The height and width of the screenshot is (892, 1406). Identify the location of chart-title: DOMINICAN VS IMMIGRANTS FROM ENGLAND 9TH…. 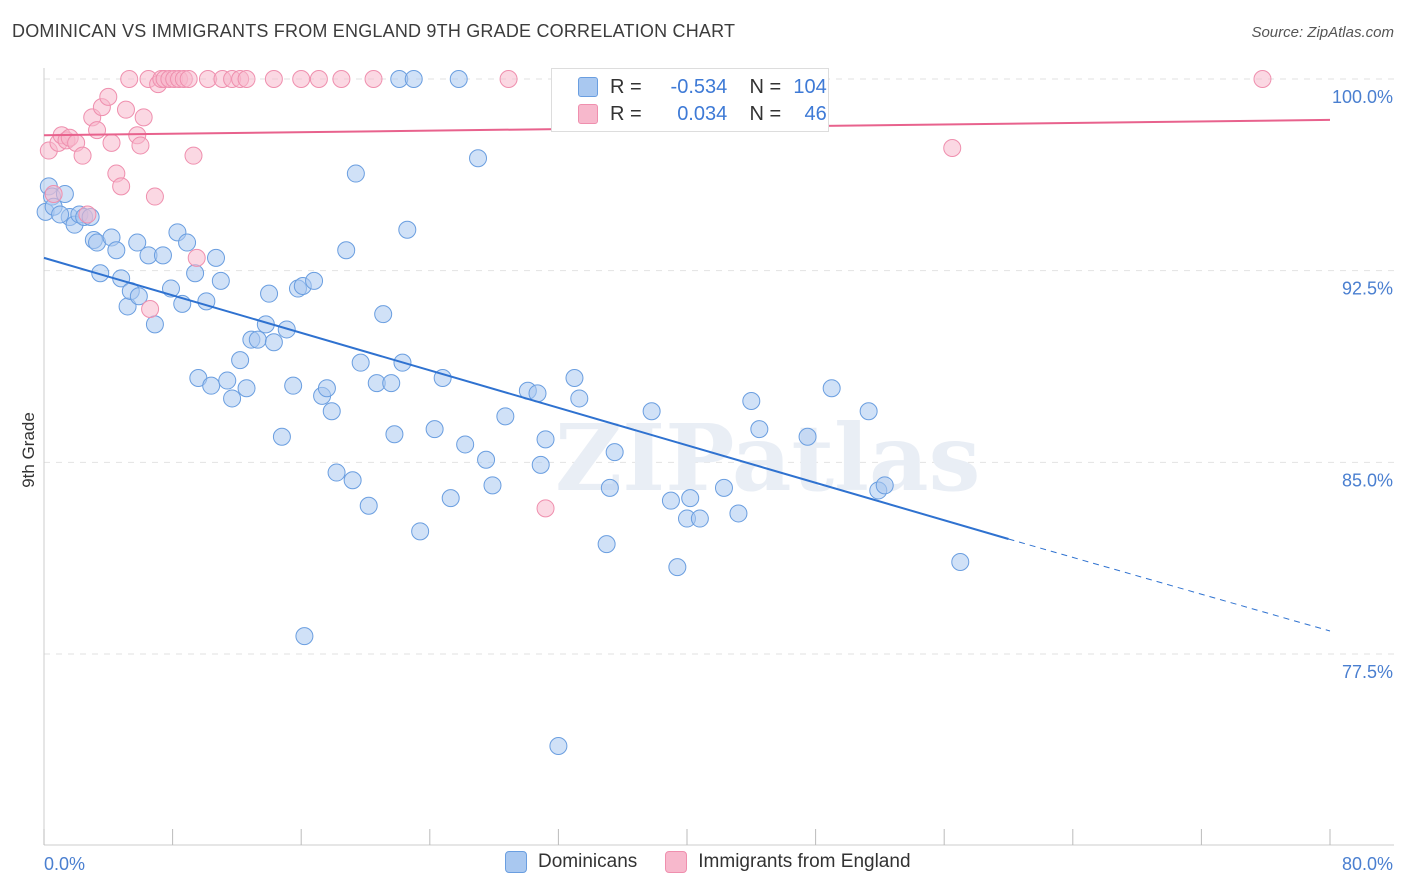
(374, 31).